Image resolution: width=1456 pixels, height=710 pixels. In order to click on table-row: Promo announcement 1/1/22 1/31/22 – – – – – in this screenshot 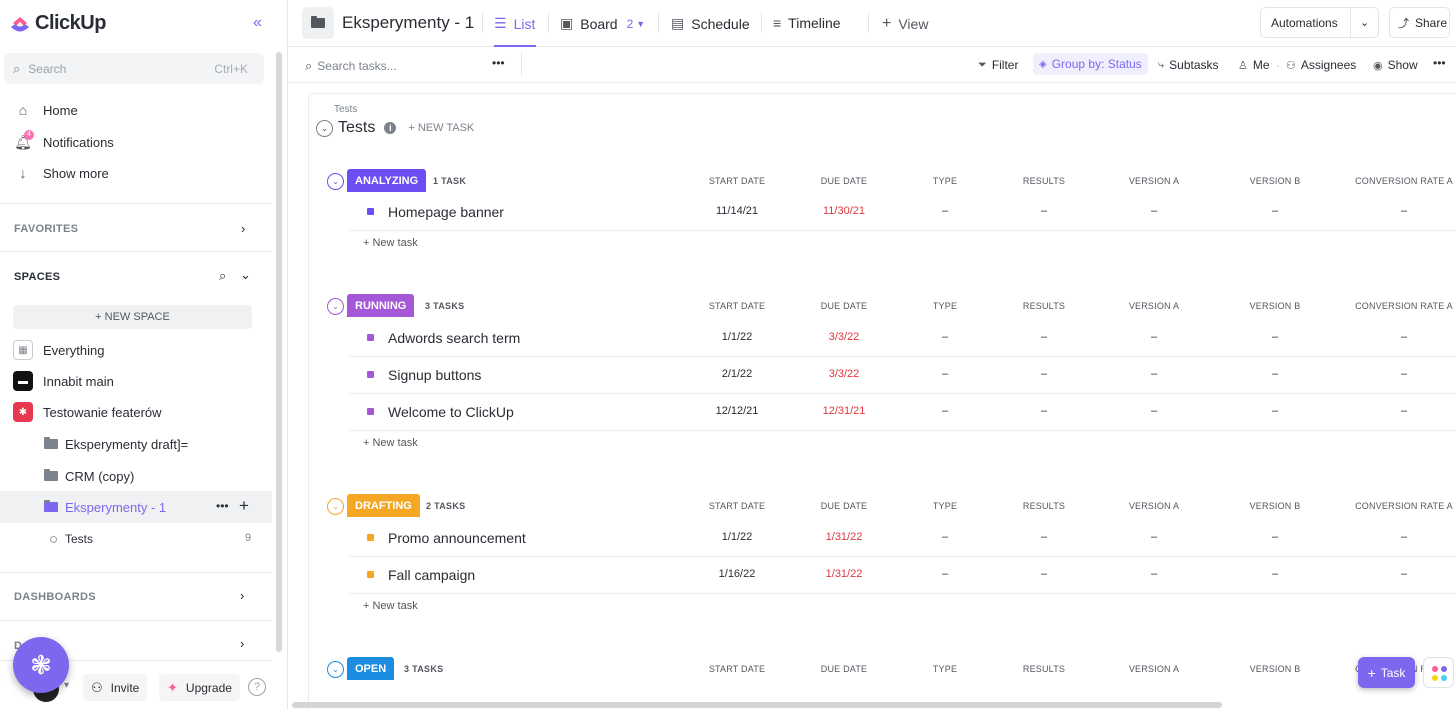, I will do `click(902, 538)`.